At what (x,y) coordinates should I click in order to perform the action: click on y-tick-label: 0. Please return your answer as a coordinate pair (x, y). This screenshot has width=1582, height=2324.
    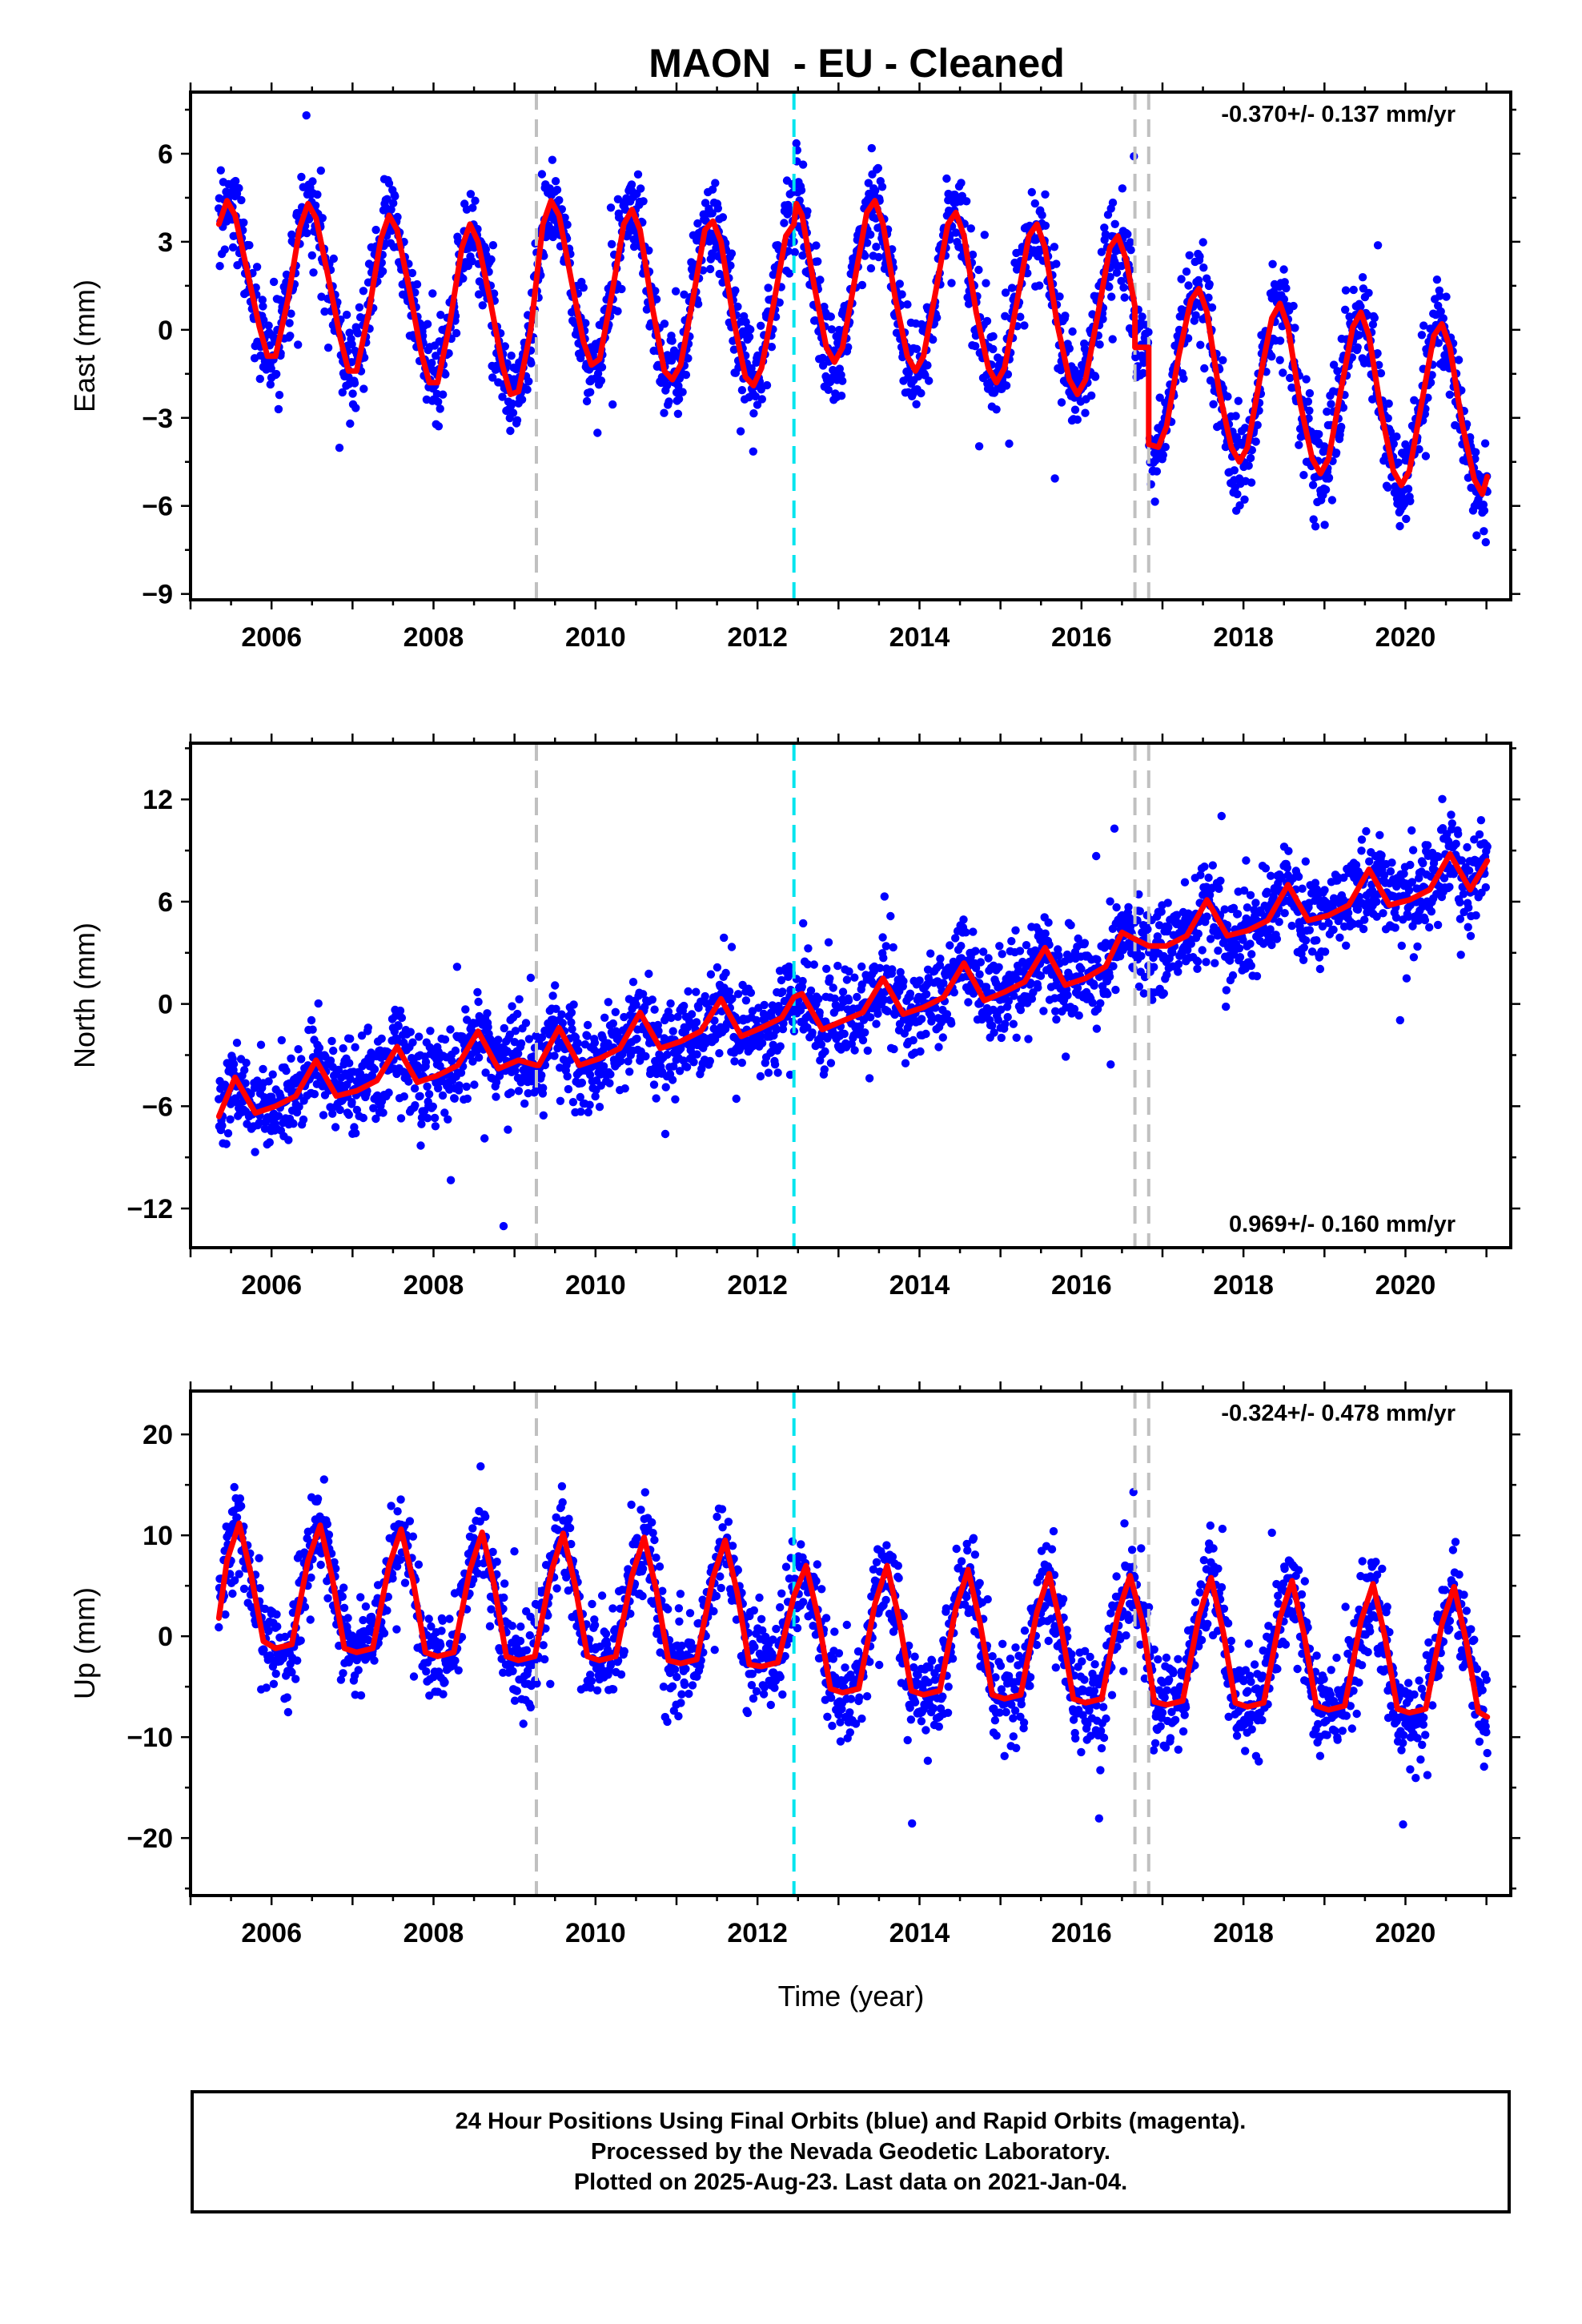
    Looking at the image, I should click on (165, 331).